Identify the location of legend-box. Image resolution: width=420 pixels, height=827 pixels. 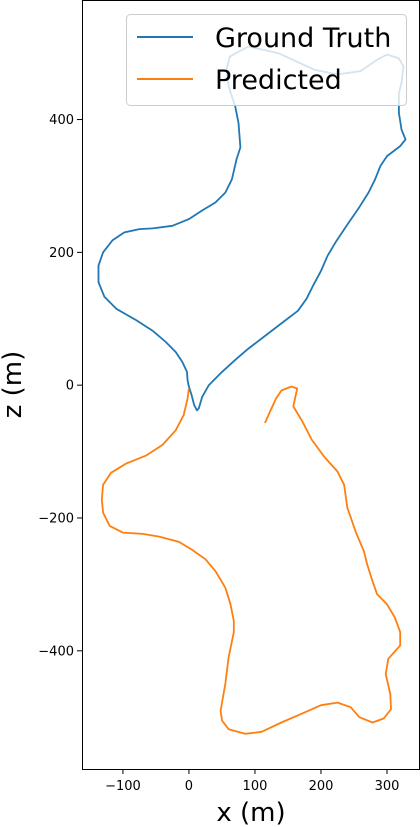
(266, 60).